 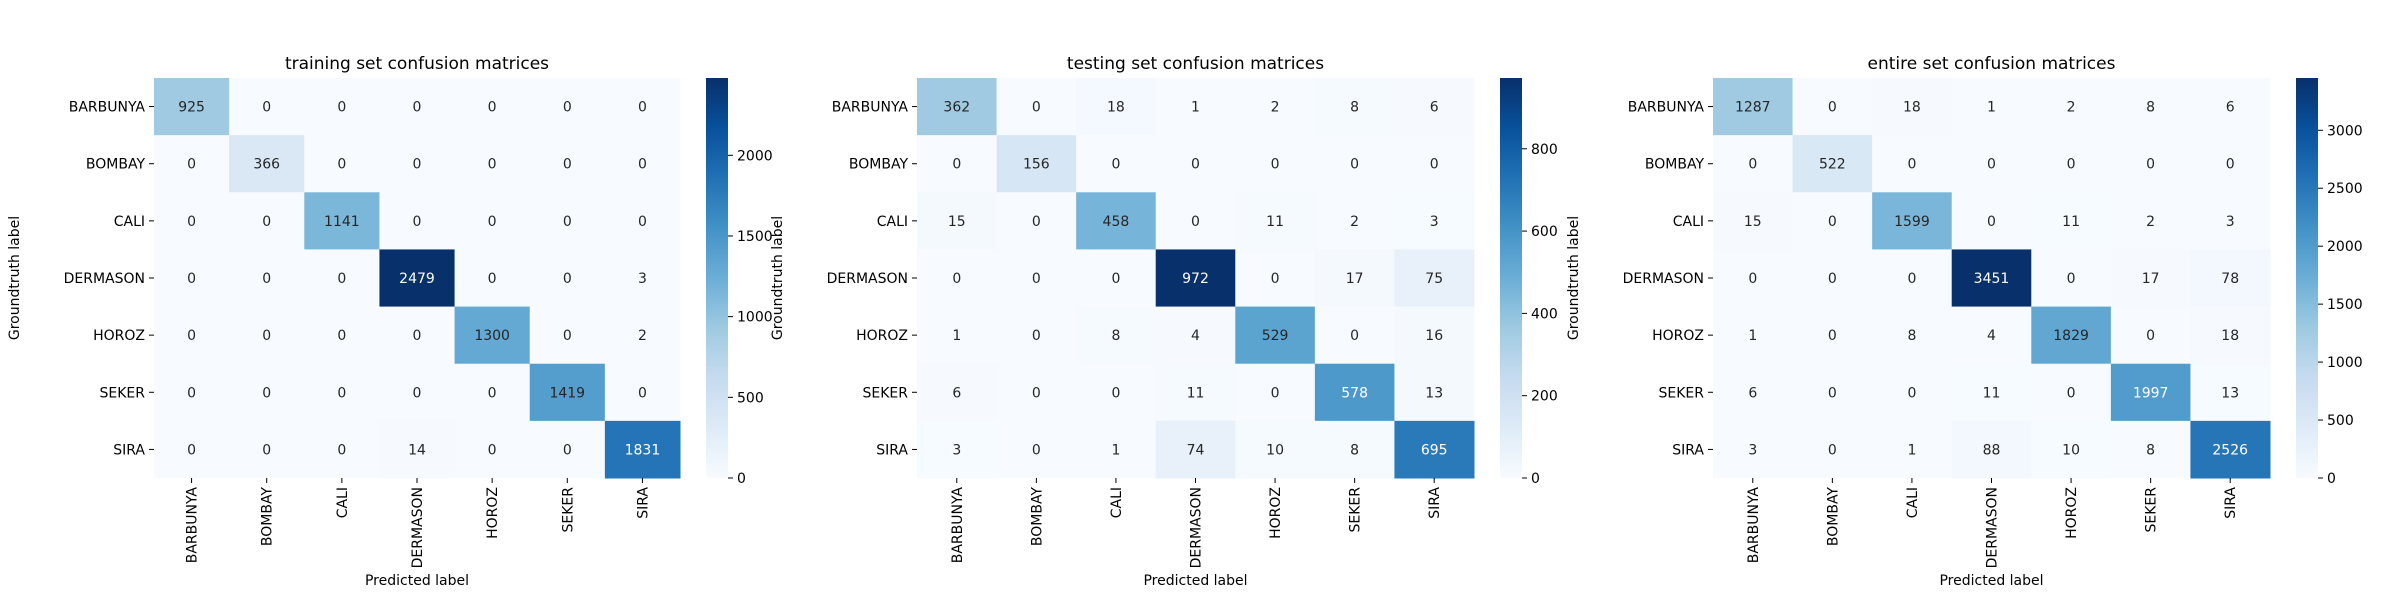 I want to click on cell-value-label: 88, so click(x=1992, y=450).